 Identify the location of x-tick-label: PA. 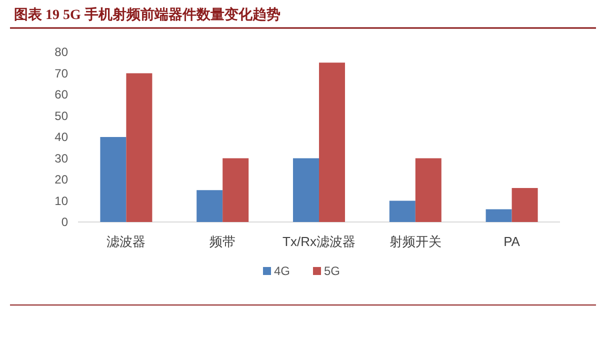
(512, 241).